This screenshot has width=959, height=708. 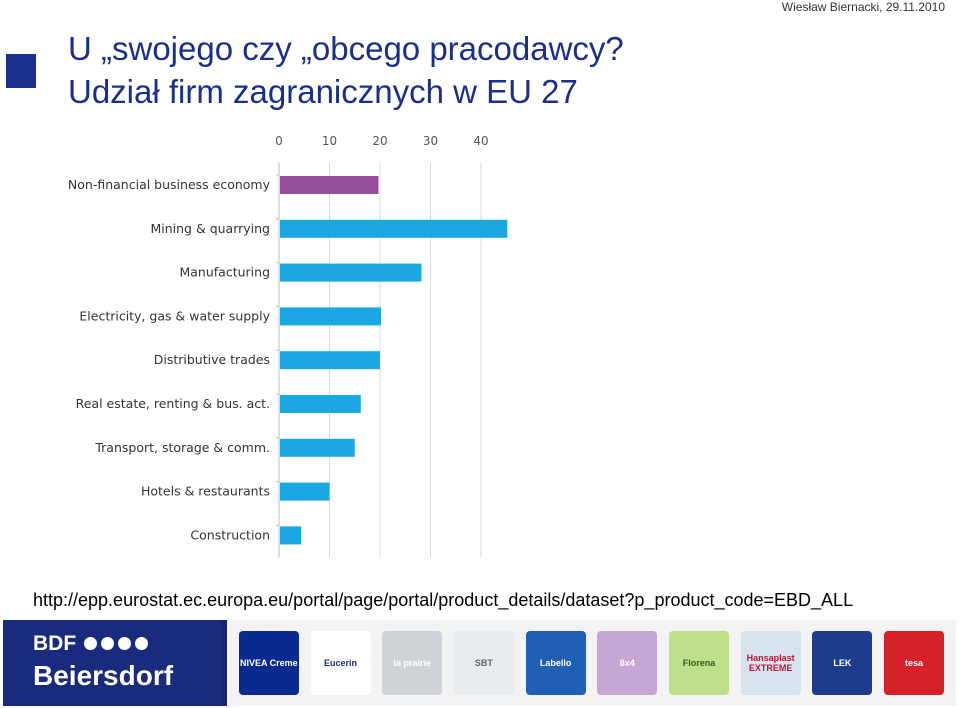 What do you see at coordinates (698, 663) in the screenshot?
I see `product-image: Florena` at bounding box center [698, 663].